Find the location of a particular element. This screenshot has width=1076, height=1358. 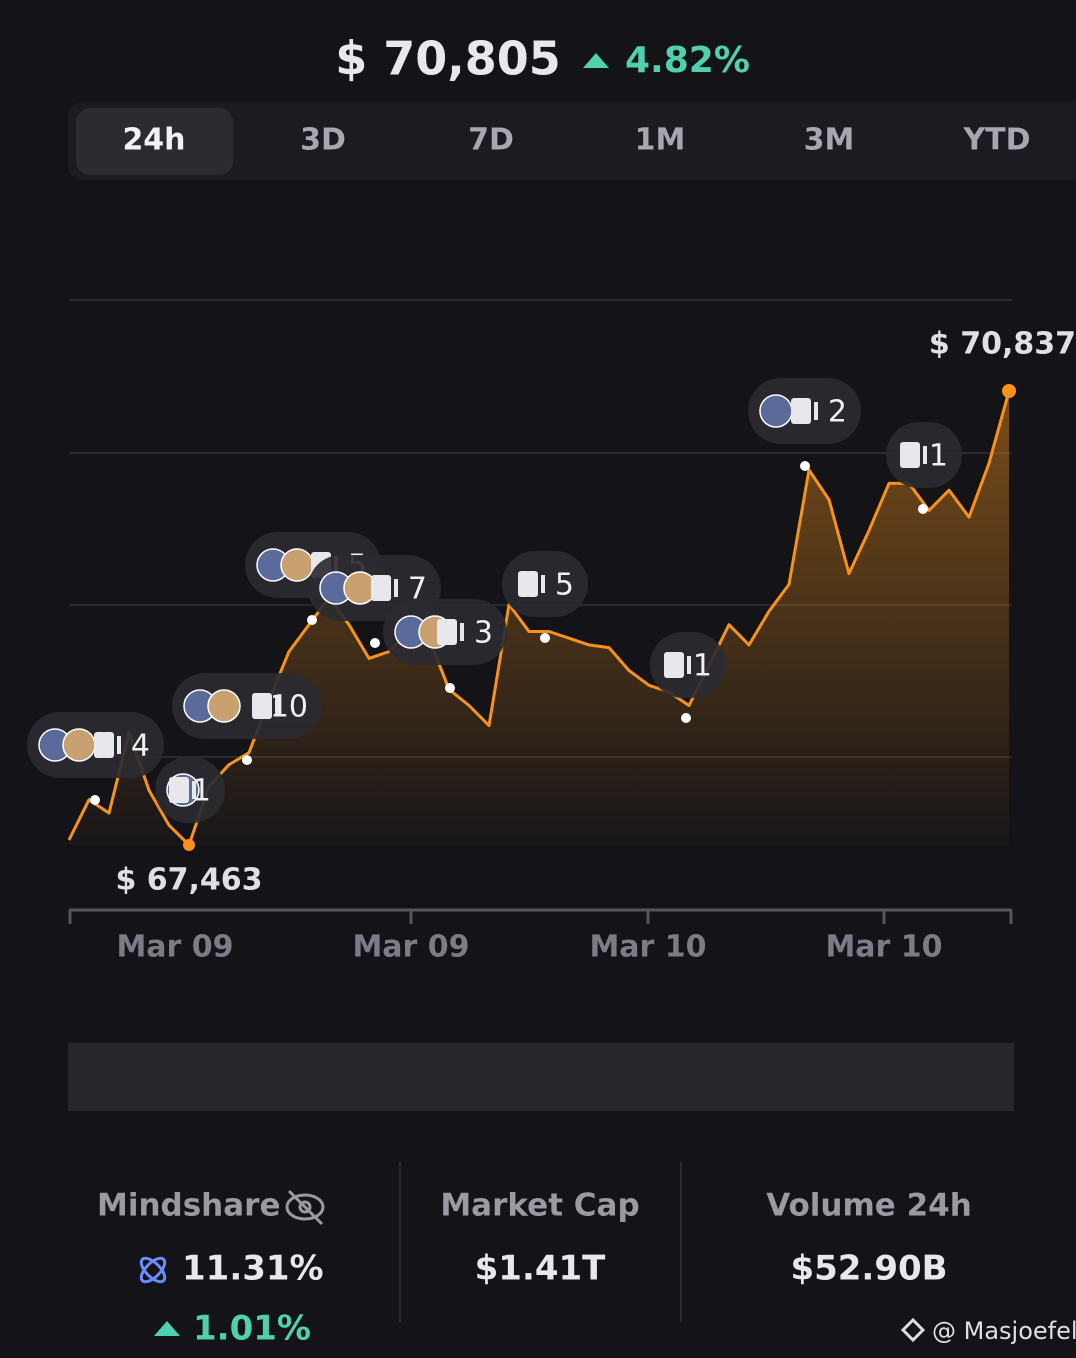

stat-value: $52.90B is located at coordinates (868, 1269).